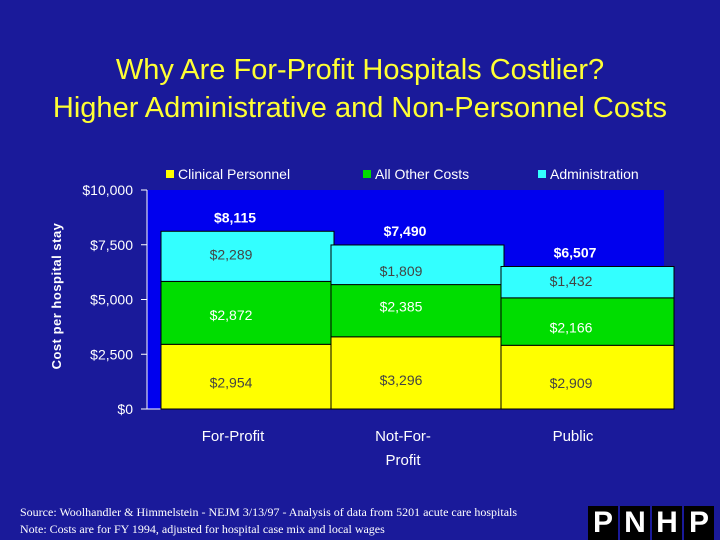  Describe the element at coordinates (422, 174) in the screenshot. I see `legend-entry: All Other Costs` at that location.